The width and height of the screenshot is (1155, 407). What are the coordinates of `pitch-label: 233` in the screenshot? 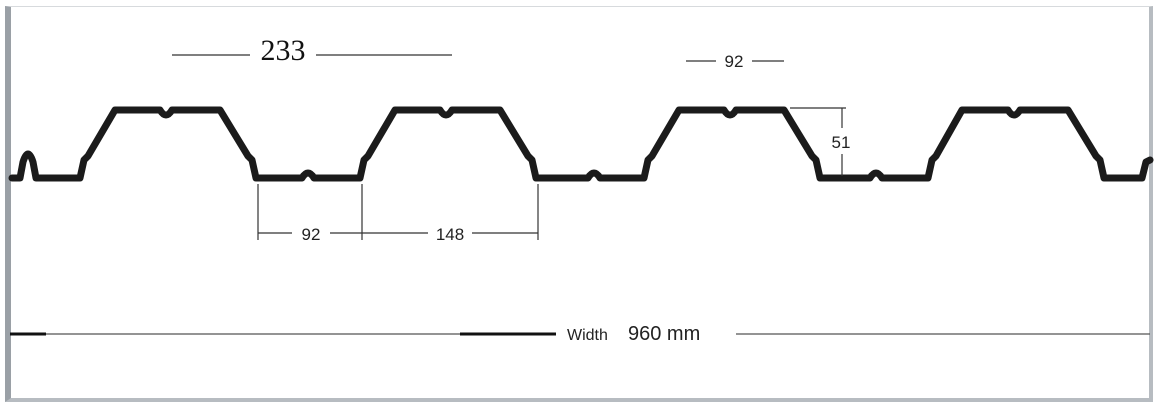 It's located at (283, 50).